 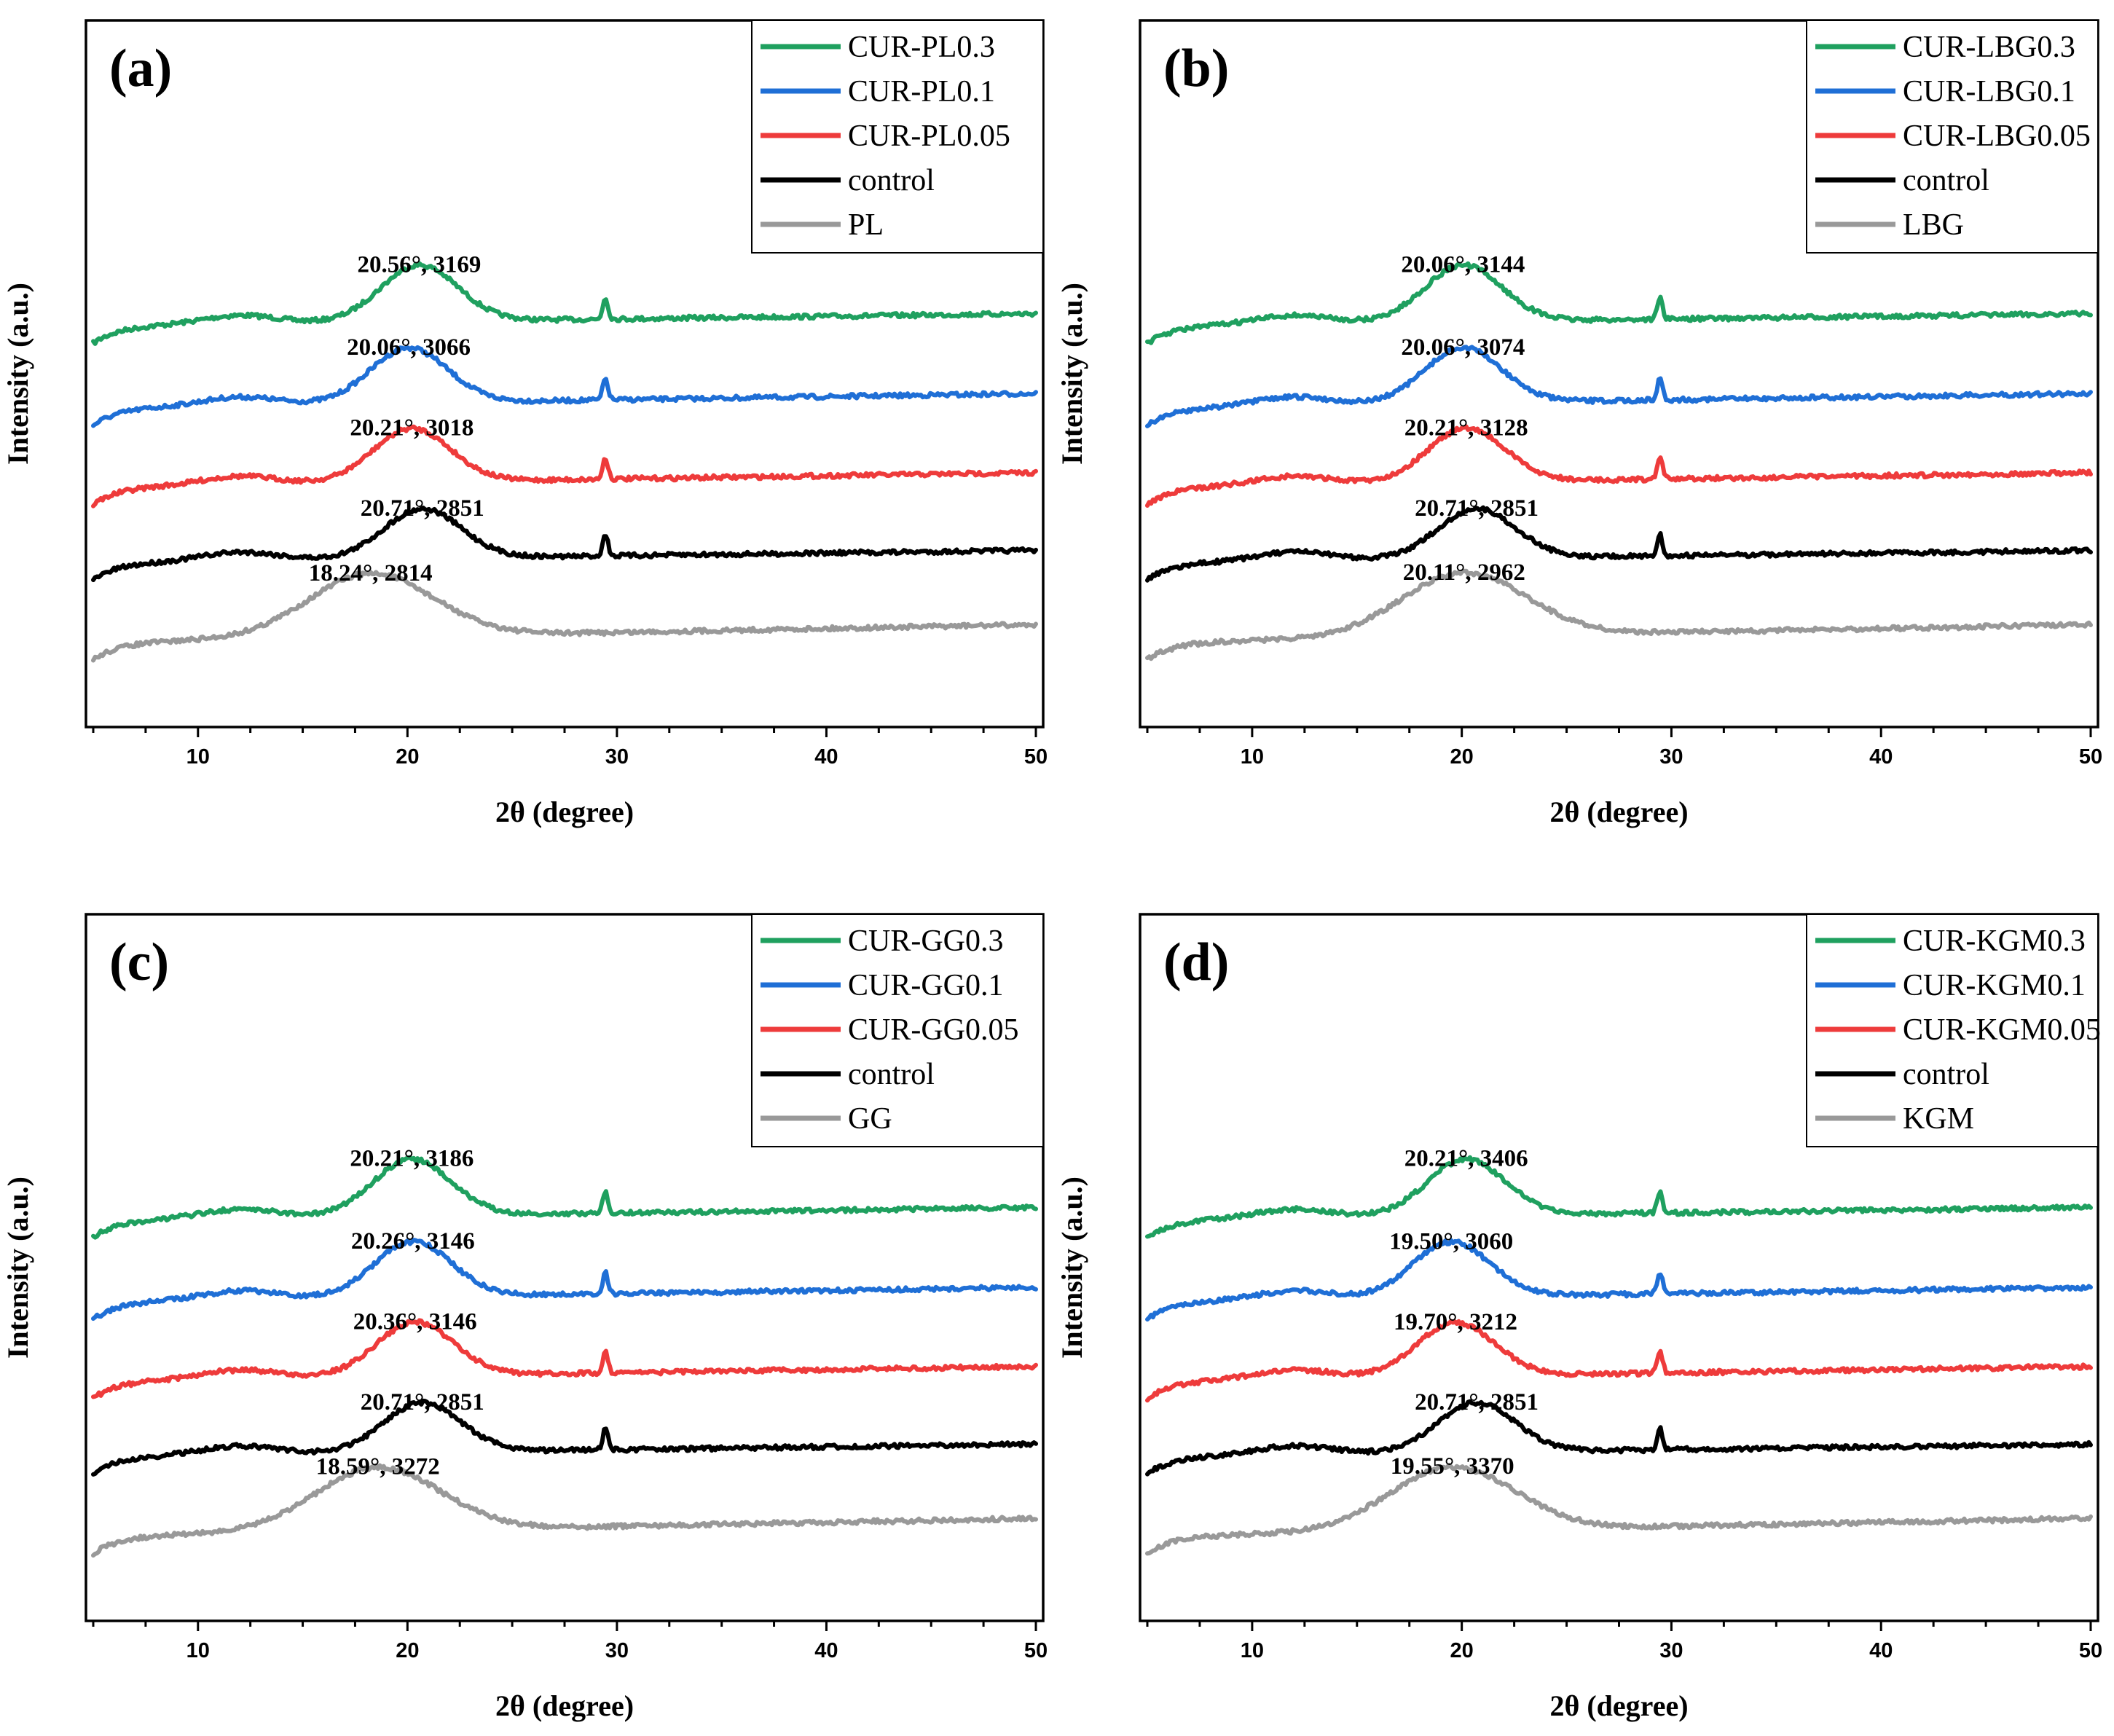 I want to click on peak-label: 18.24°, 2814, so click(x=371, y=573).